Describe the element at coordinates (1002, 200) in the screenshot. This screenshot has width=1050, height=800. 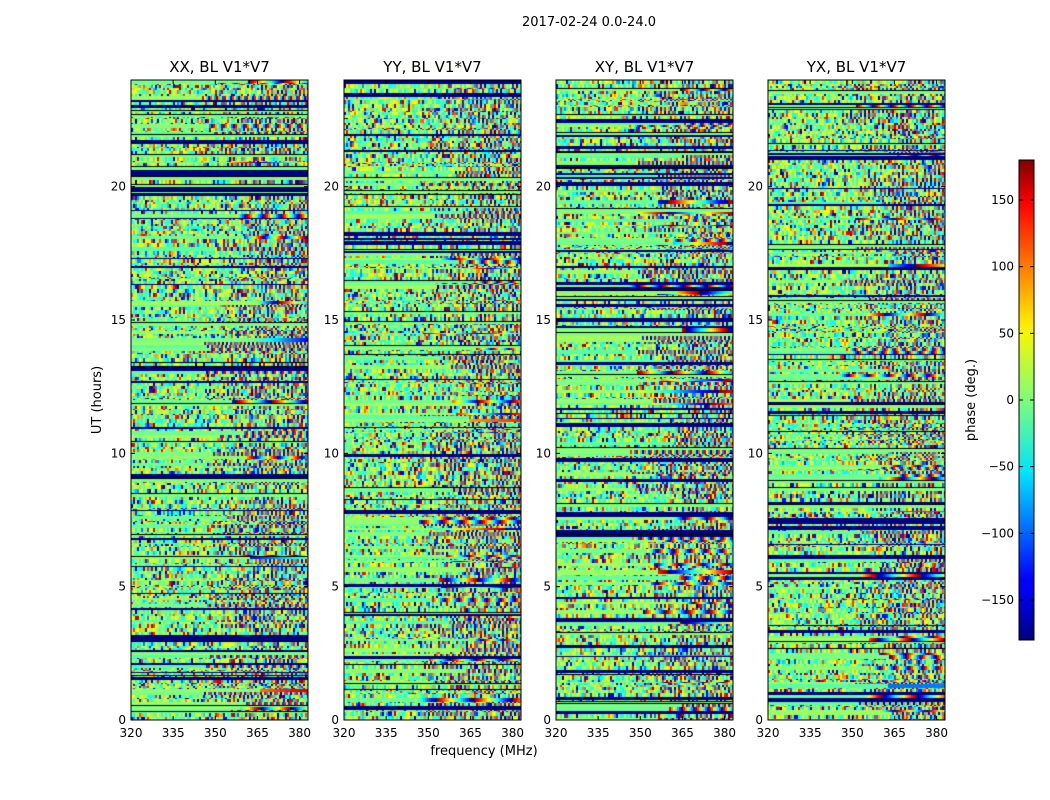
I see `colorbar-tick-label: 150` at that location.